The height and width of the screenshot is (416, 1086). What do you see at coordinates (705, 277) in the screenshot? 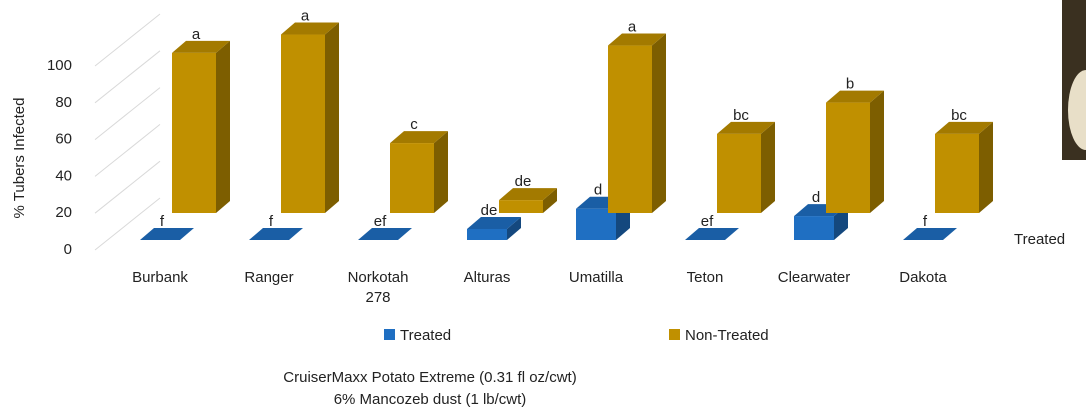
I see `x-tick-label: Teton` at bounding box center [705, 277].